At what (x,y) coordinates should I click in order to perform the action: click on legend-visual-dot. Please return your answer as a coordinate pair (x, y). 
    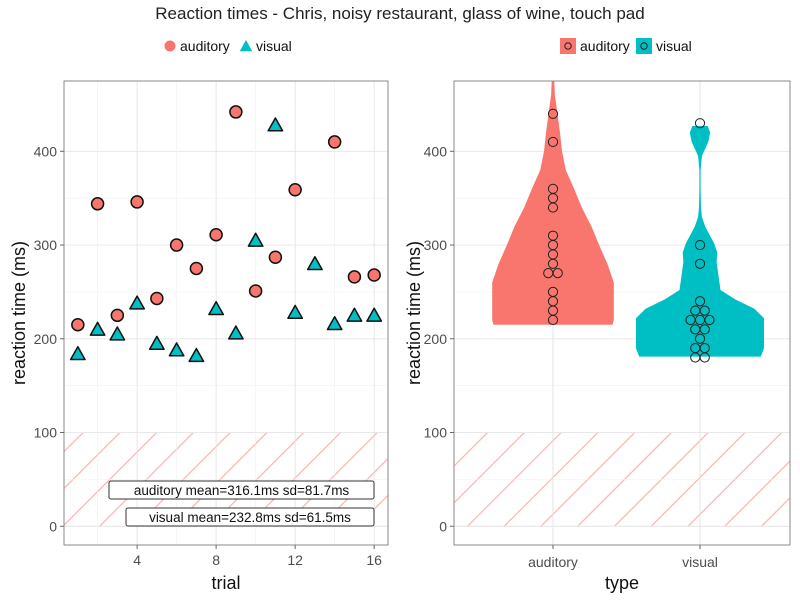
    Looking at the image, I should click on (644, 46).